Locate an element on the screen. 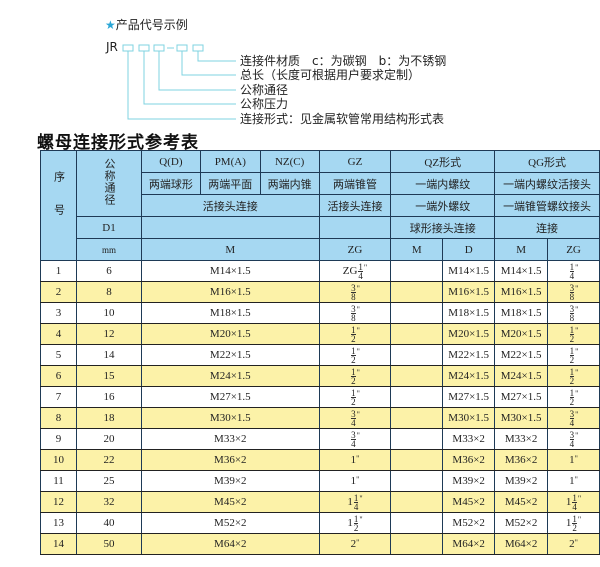  cell-qz-d: M39×2 is located at coordinates (469, 481).